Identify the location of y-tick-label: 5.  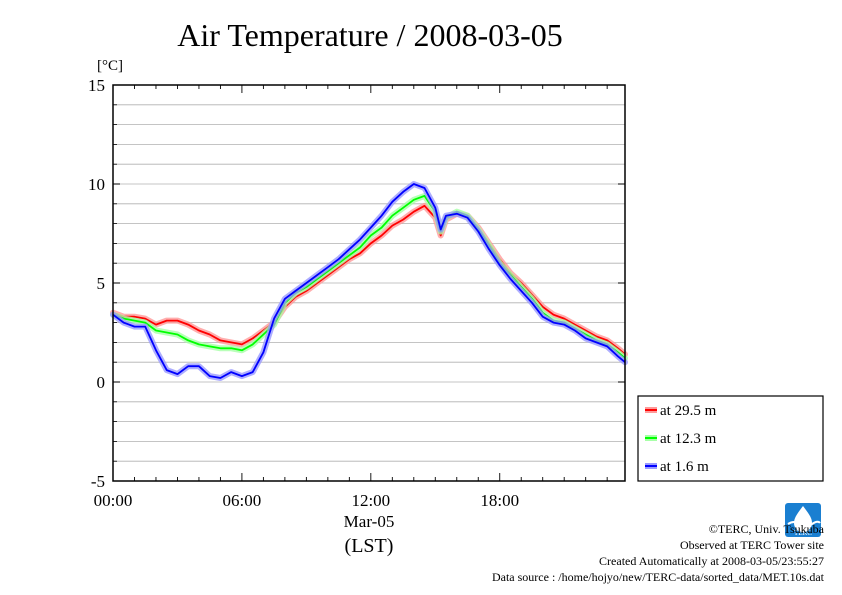
(101, 283).